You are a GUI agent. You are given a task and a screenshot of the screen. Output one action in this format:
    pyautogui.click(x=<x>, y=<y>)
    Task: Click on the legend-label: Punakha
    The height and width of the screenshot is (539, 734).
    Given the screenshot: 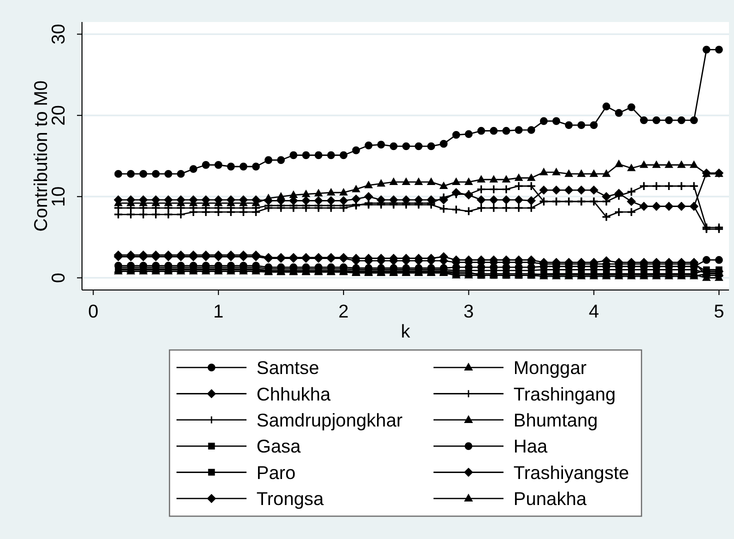 What is the action you would take?
    pyautogui.click(x=551, y=499)
    